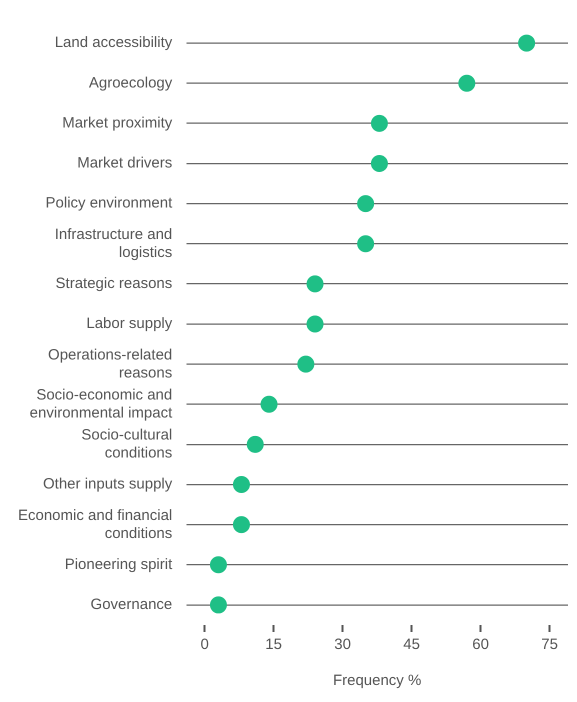  Describe the element at coordinates (126, 444) in the screenshot. I see `y-tick-label: Socio-cultural conditions` at that location.